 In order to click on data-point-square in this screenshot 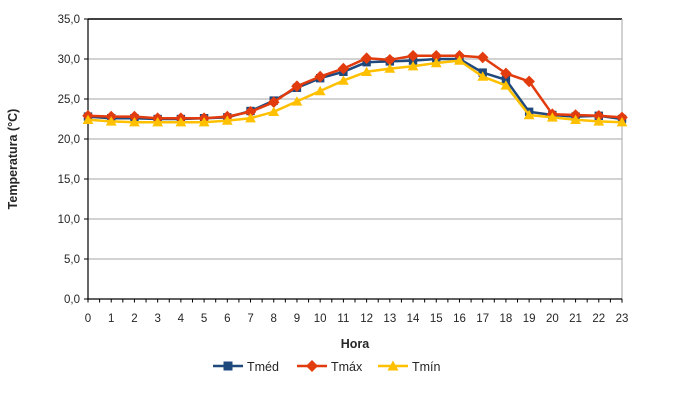, I will do `click(506, 79)`.